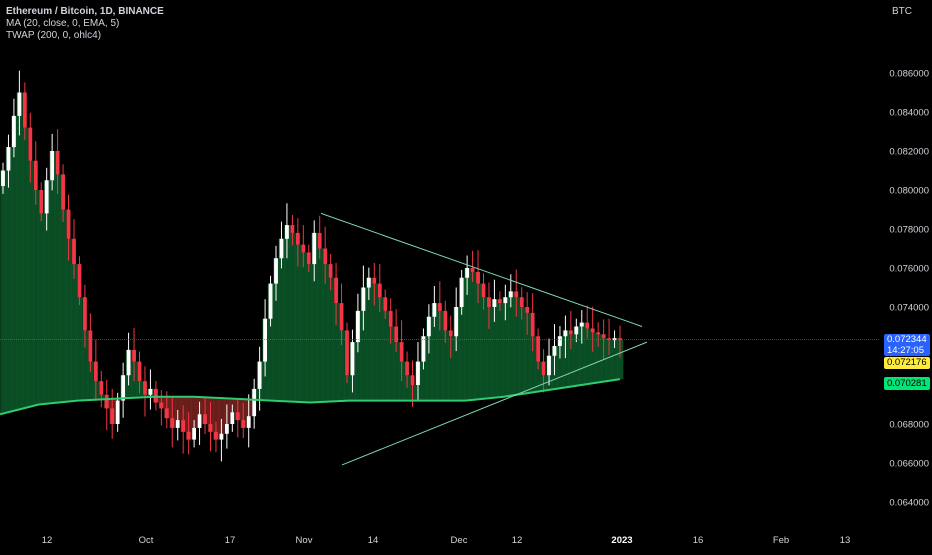 This screenshot has height=555, width=932. Describe the element at coordinates (907, 339) in the screenshot. I see `last-price-value: 0.072344` at that location.